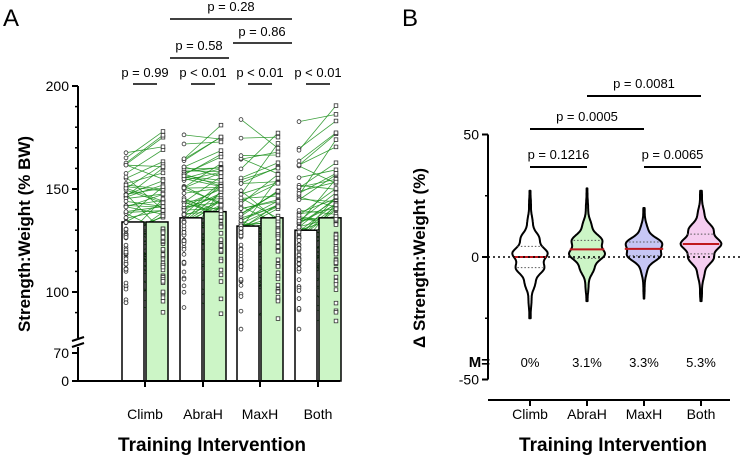 Image resolution: width=744 pixels, height=463 pixels. I want to click on x-tick-label-maxh: MaxH, so click(644, 414).